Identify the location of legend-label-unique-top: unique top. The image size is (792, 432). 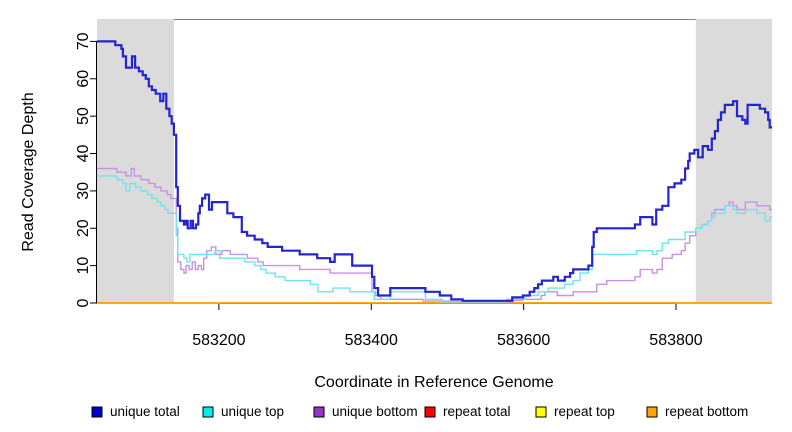
(252, 411).